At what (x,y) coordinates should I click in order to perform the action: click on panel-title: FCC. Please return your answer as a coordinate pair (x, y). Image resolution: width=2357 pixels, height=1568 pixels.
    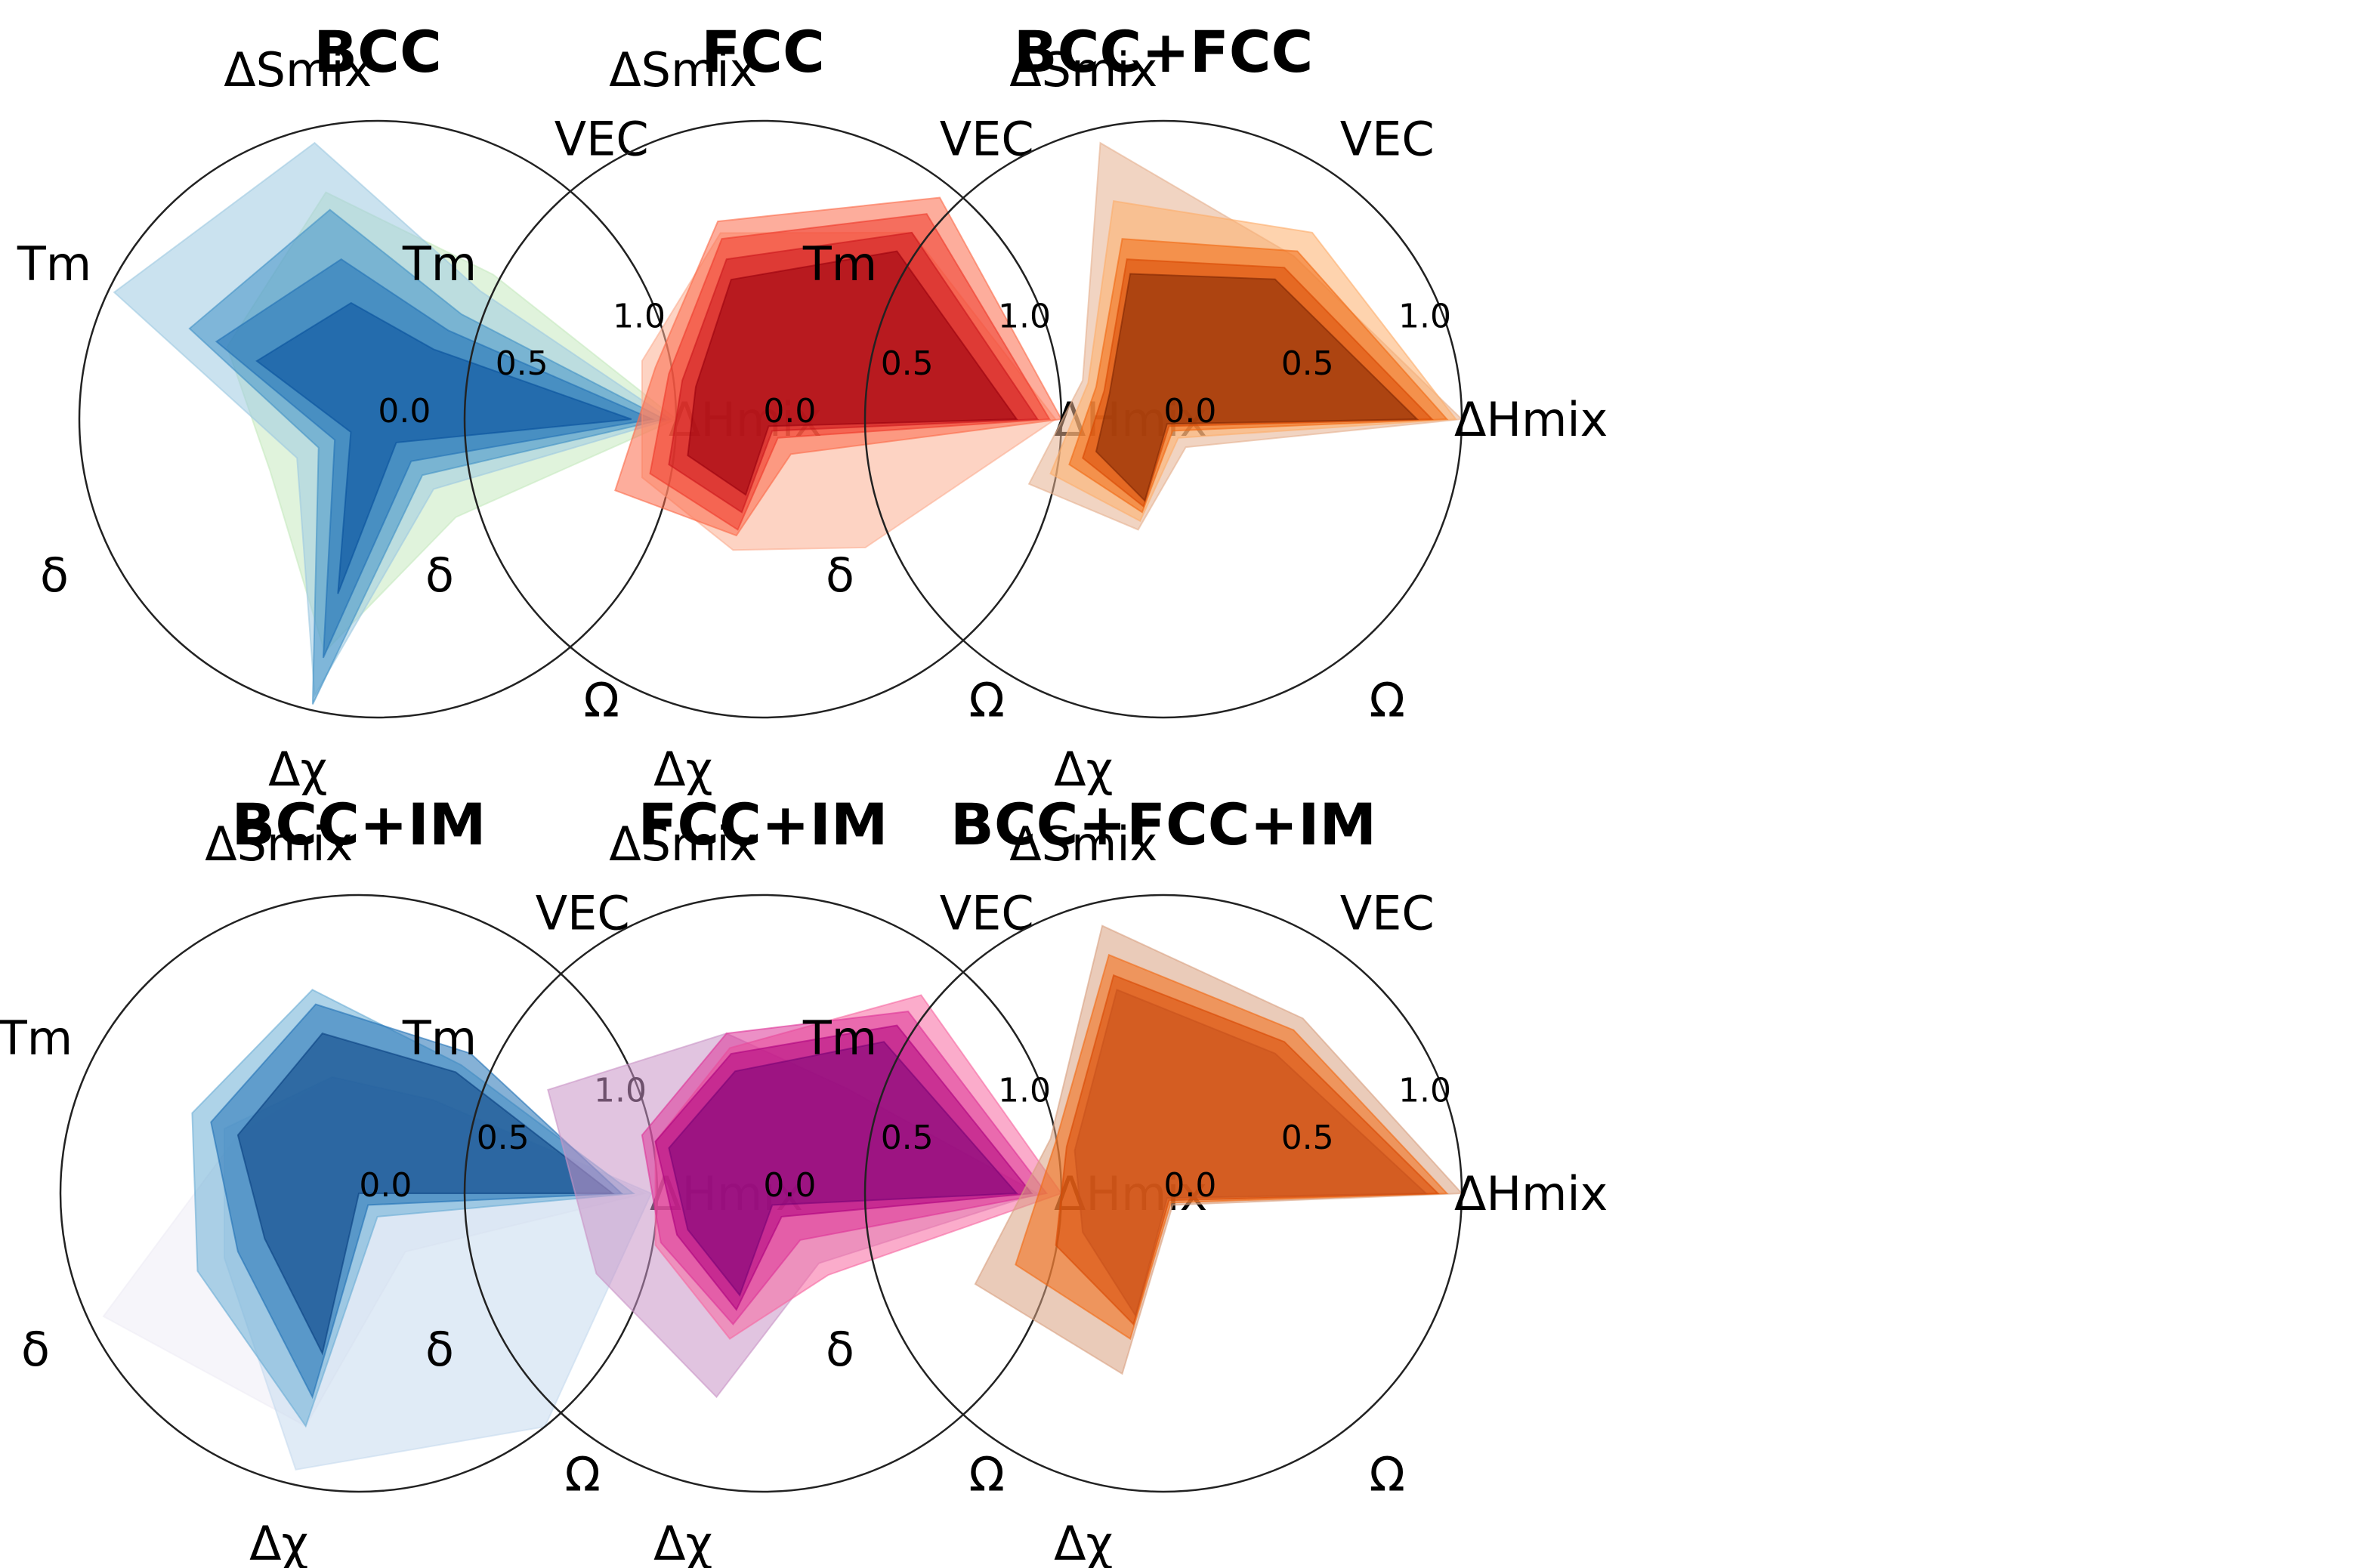
    Looking at the image, I should click on (762, 51).